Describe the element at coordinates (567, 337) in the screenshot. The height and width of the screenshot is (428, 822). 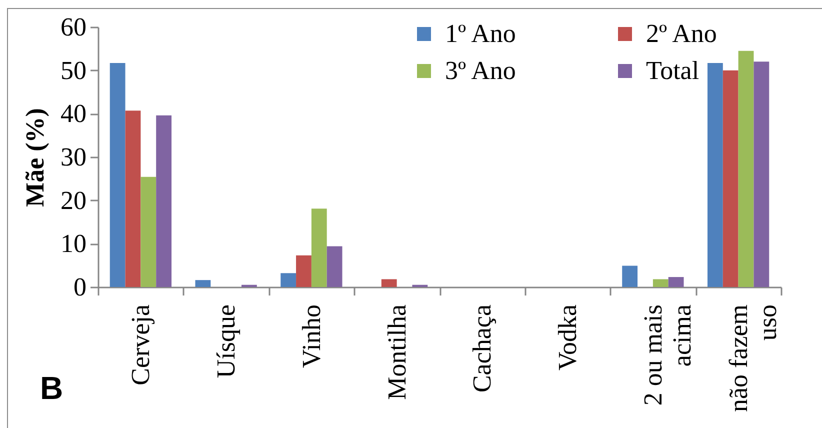
I see `x-tick-label: Vodka` at that location.